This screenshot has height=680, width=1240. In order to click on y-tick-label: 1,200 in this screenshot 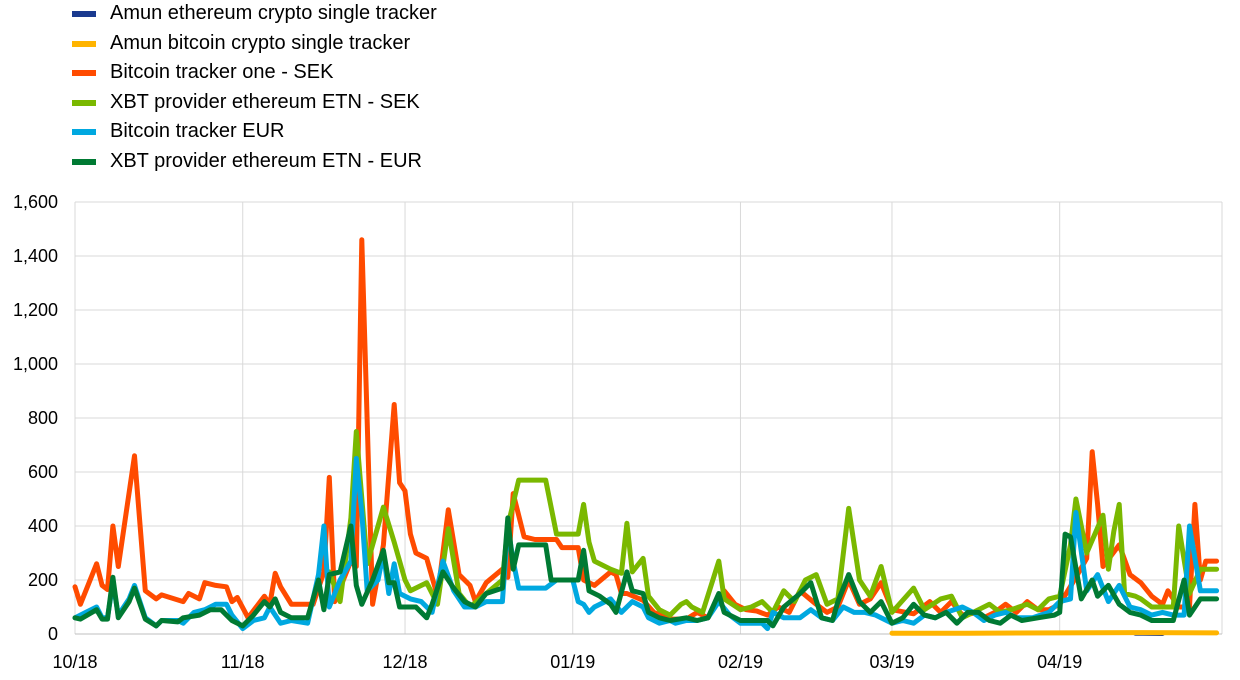, I will do `click(35, 310)`.